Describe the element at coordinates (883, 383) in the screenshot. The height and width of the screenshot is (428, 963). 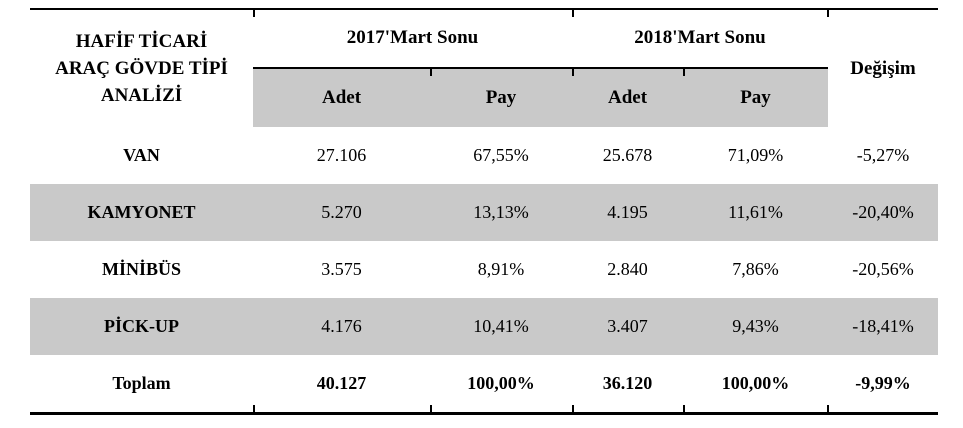
I see `total-degisim: -9,99%` at that location.